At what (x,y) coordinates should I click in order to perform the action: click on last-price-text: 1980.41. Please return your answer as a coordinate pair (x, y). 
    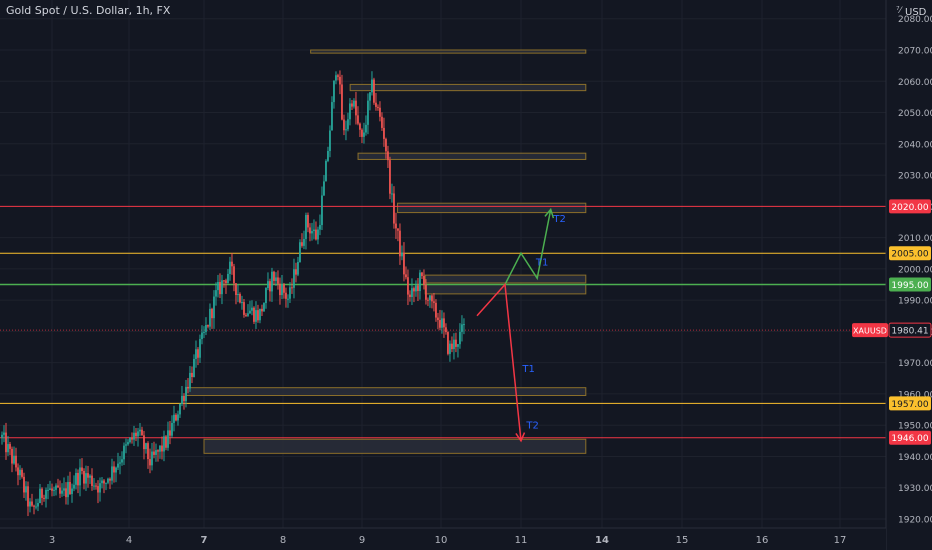
    Looking at the image, I should click on (909, 332).